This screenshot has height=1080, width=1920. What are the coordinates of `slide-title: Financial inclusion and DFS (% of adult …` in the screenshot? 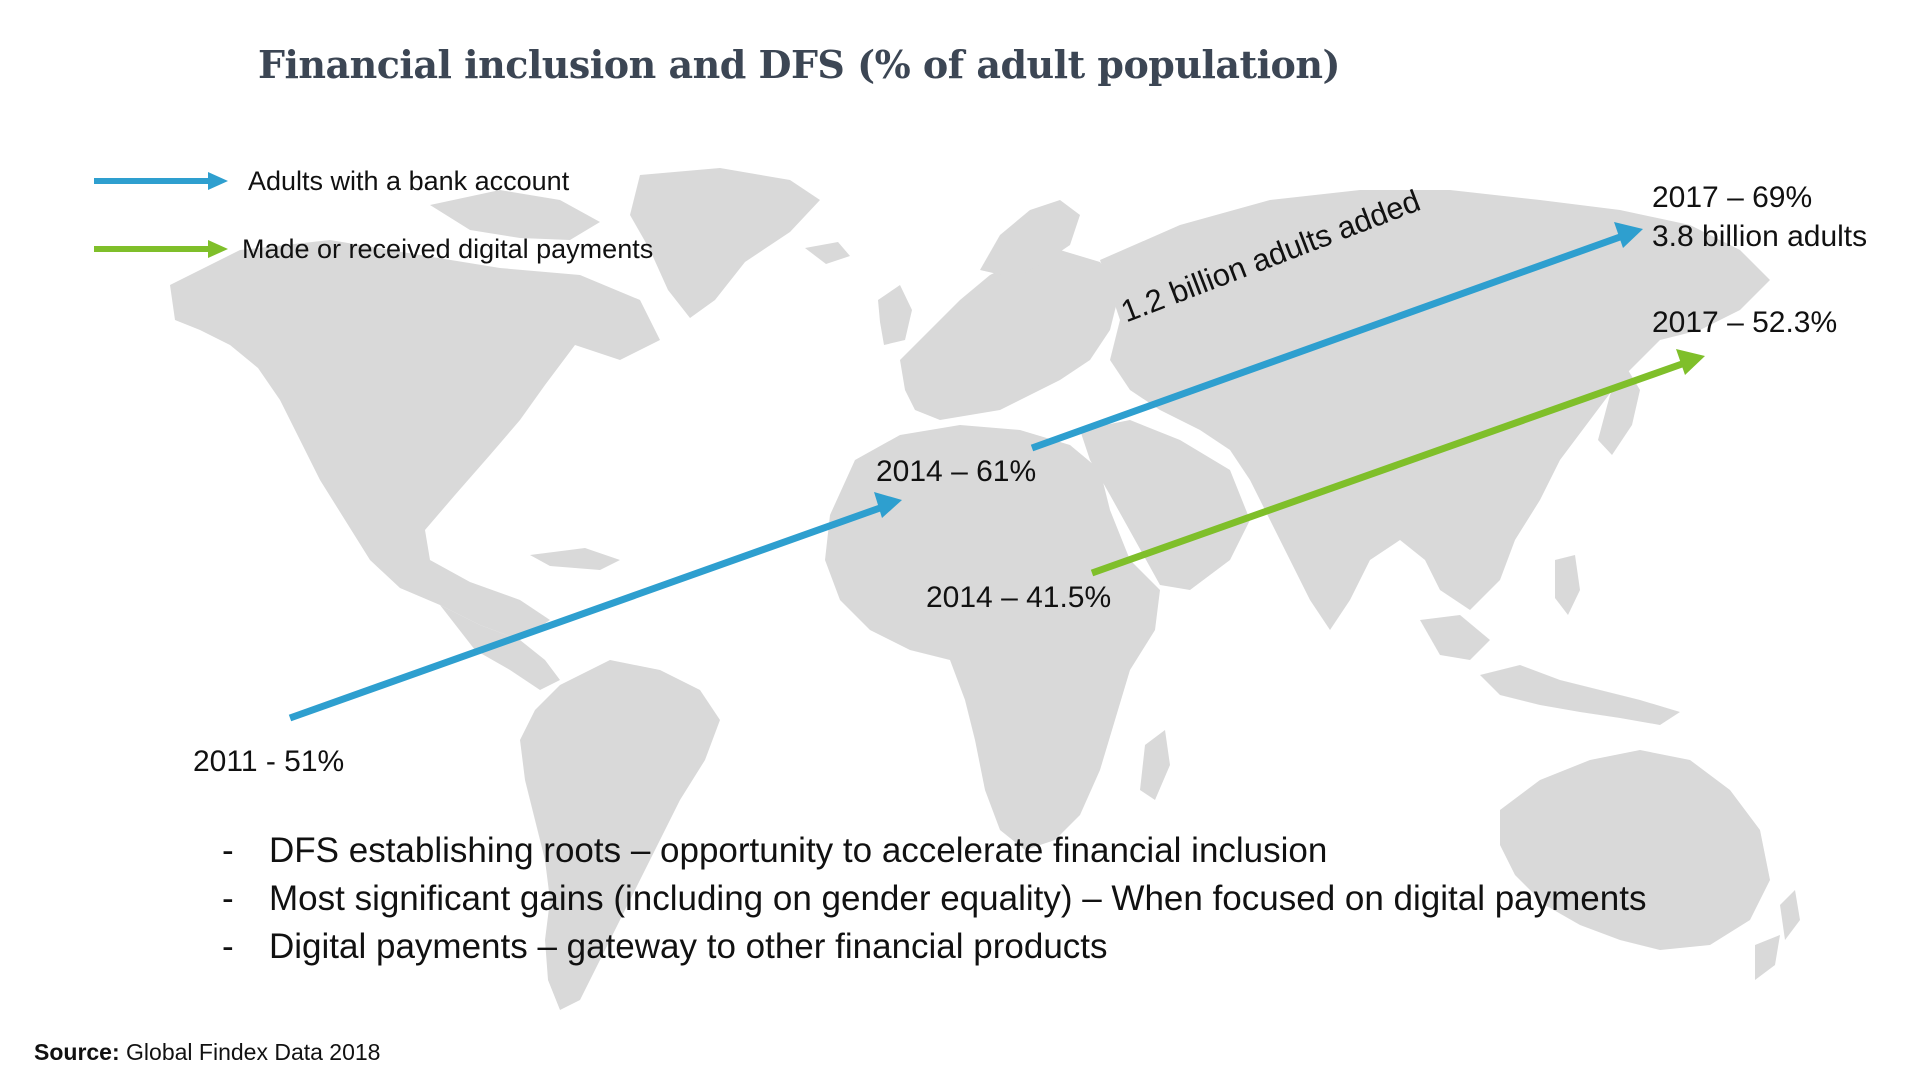 It's located at (799, 64).